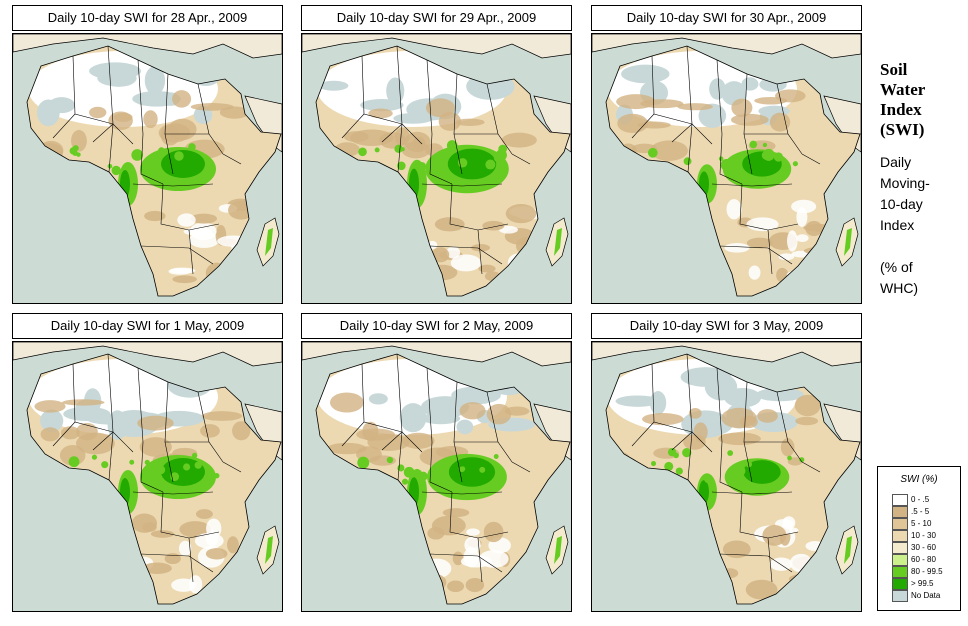  I want to click on description-line: Moving-, so click(905, 183).